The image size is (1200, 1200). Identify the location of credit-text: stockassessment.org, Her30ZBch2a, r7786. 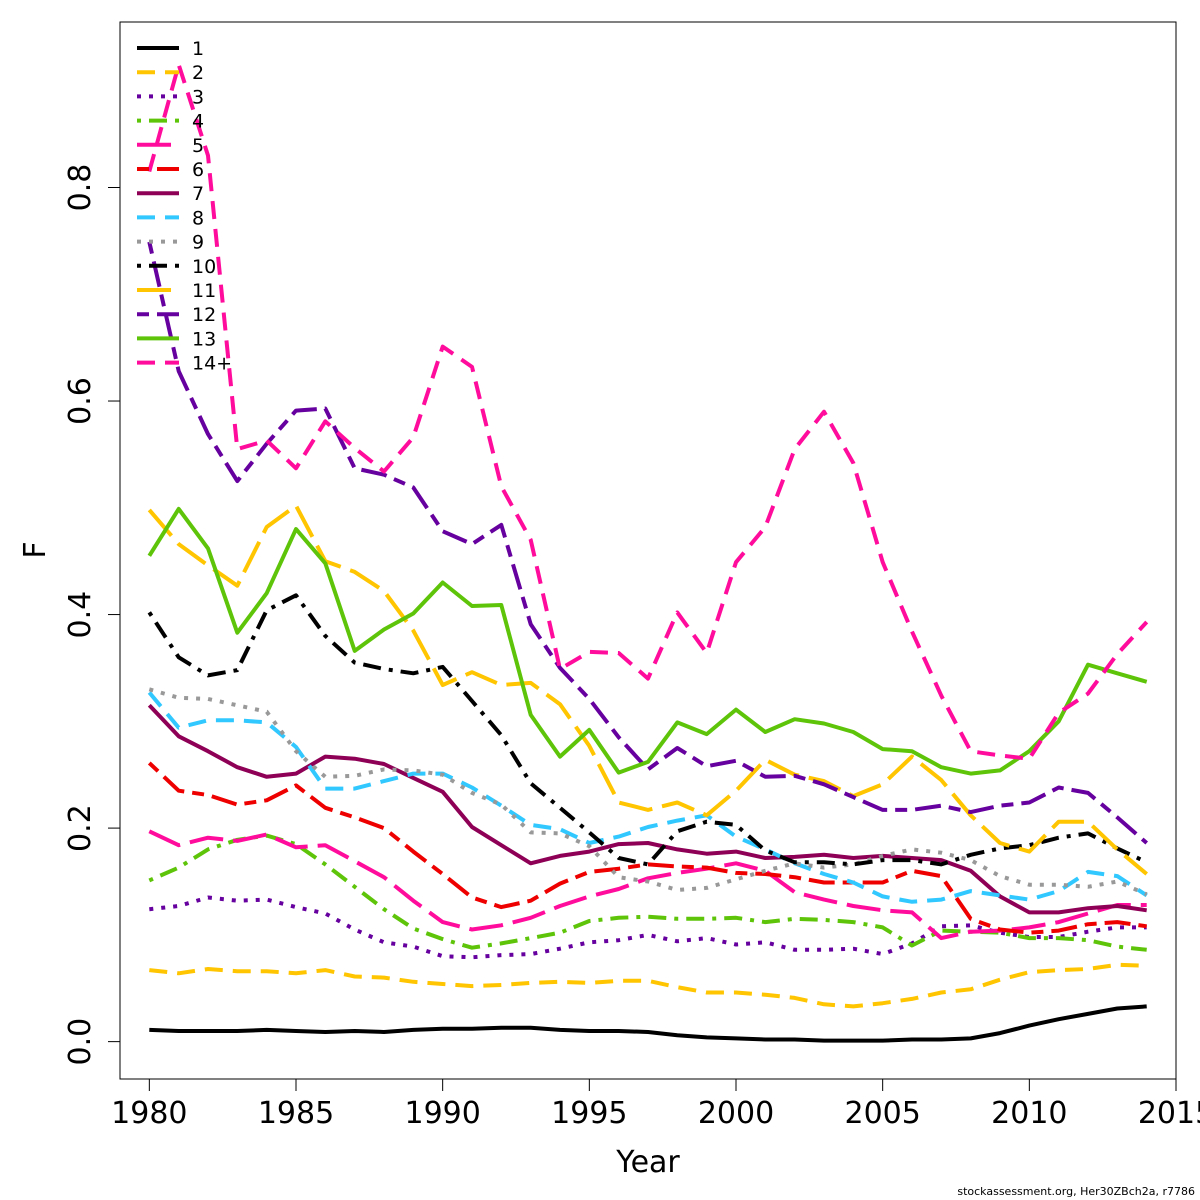
(1076, 1191).